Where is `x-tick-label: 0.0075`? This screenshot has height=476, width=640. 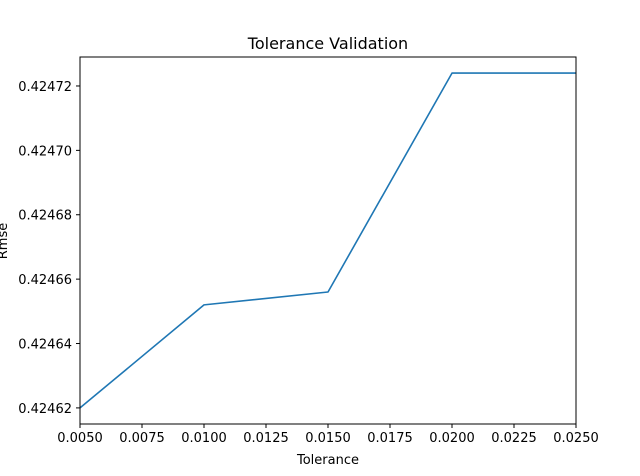
x-tick-label: 0.0075 is located at coordinates (142, 438).